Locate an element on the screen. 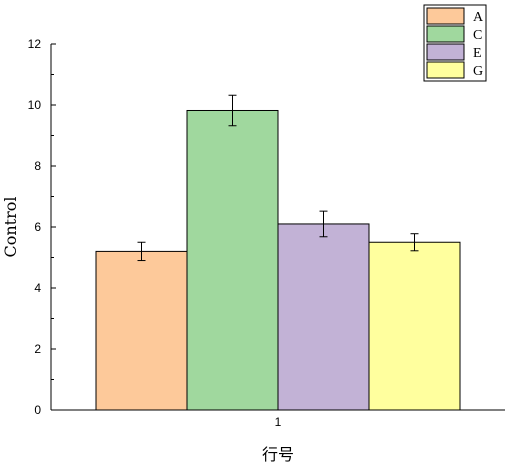 The height and width of the screenshot is (469, 522). bar-G is located at coordinates (414, 326).